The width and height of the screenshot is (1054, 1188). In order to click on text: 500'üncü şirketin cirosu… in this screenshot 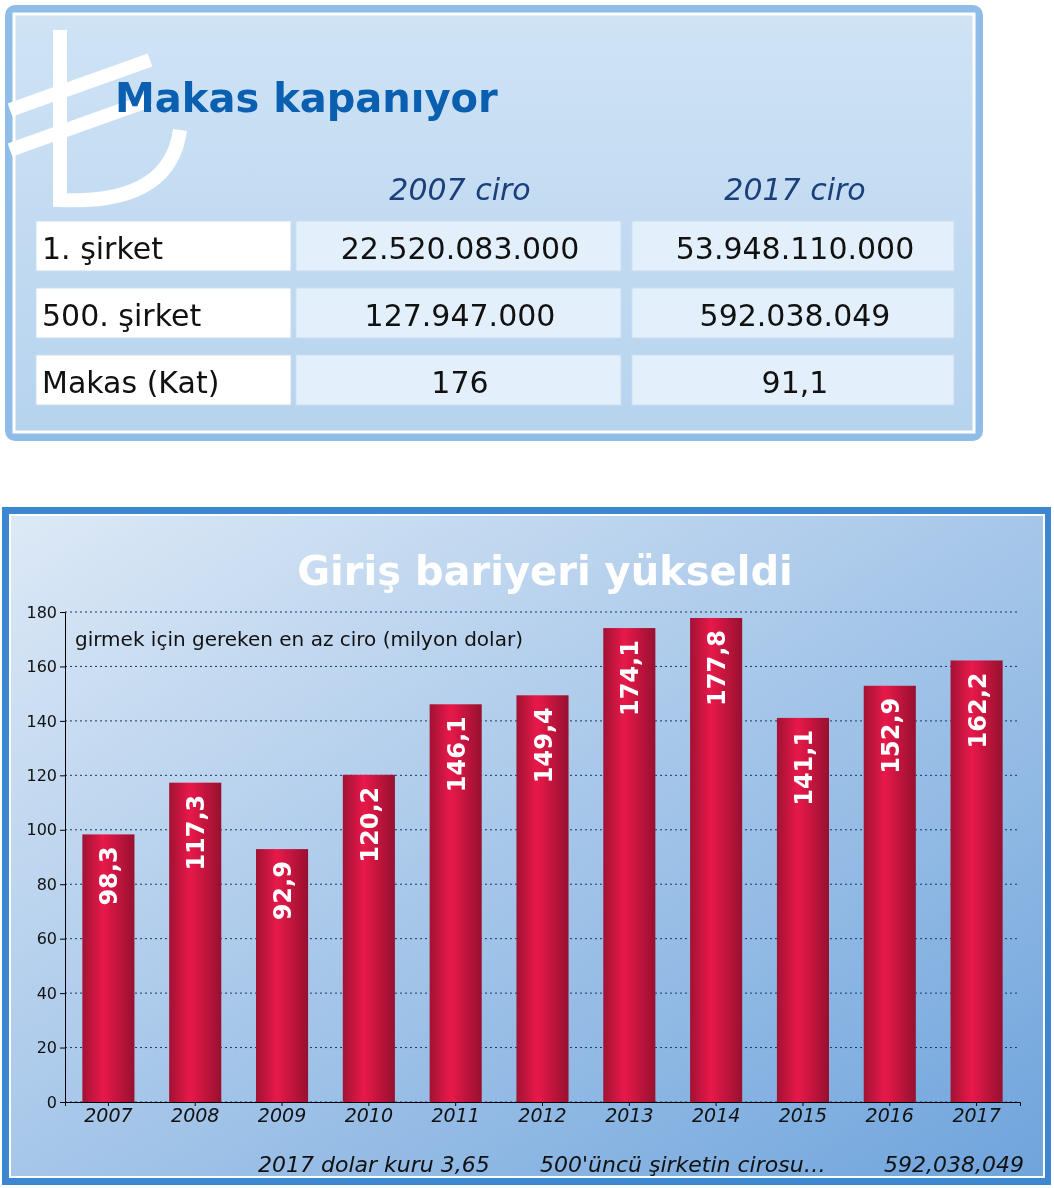, I will do `click(683, 1164)`.